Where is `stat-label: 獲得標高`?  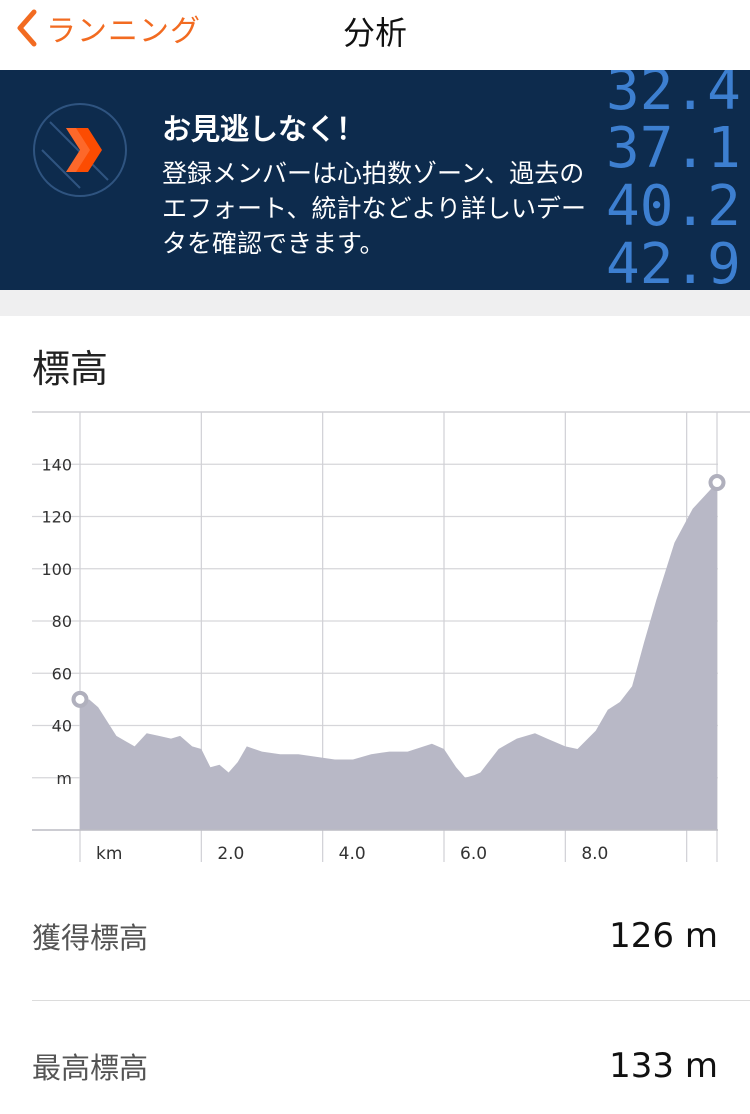
stat-label: 獲得標高 is located at coordinates (90, 938).